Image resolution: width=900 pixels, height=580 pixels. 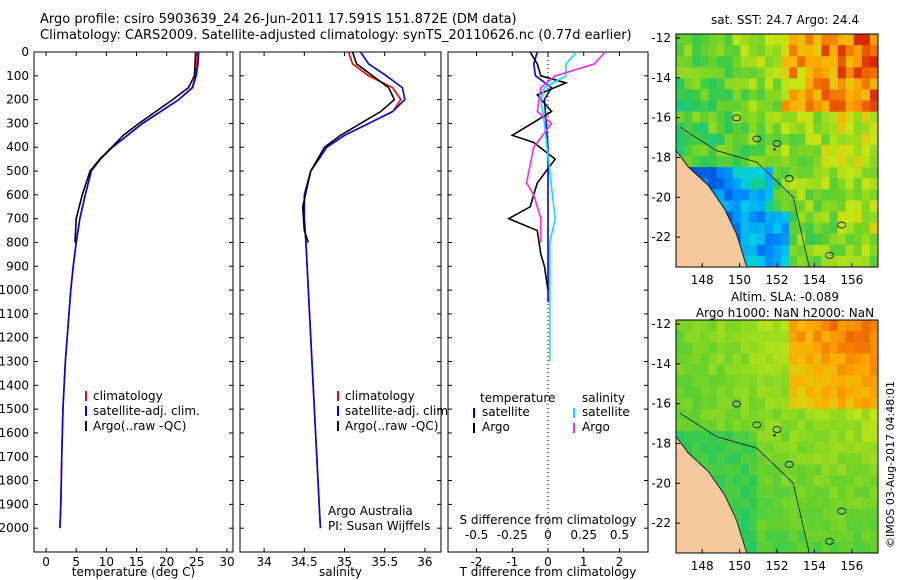 What do you see at coordinates (785, 20) in the screenshot?
I see `sst-map-title: sat. SST: 24.7 Argo: 24.4` at bounding box center [785, 20].